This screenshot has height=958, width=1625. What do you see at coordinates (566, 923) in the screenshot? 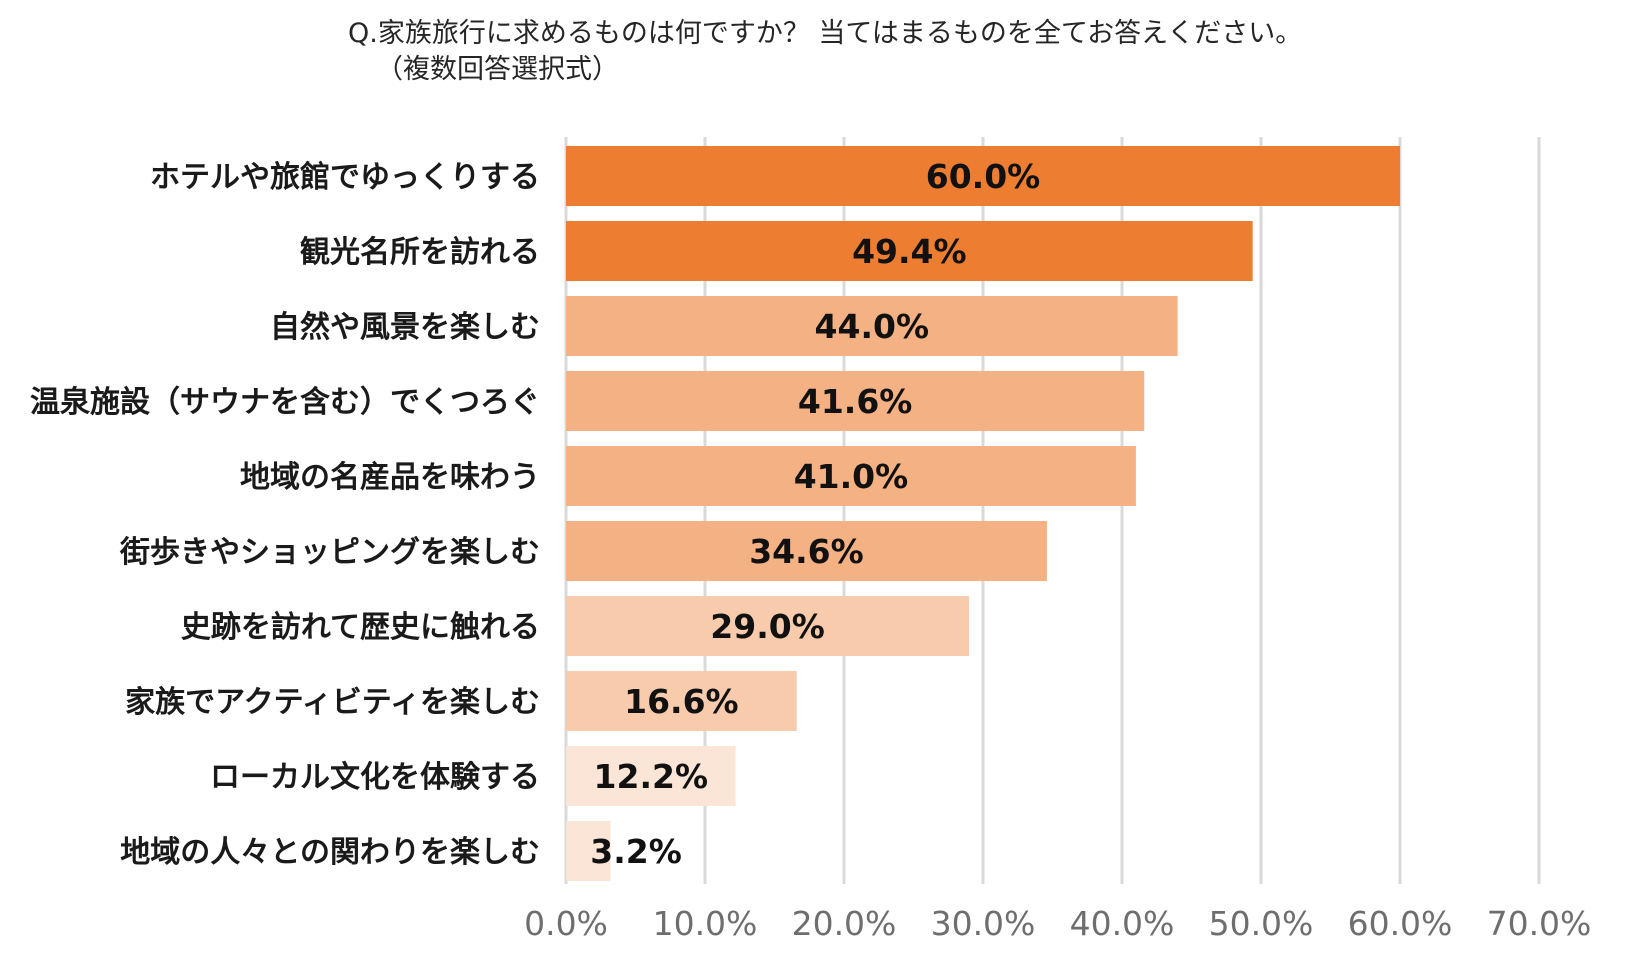
I see `x-tick-label: 0.0%` at bounding box center [566, 923].